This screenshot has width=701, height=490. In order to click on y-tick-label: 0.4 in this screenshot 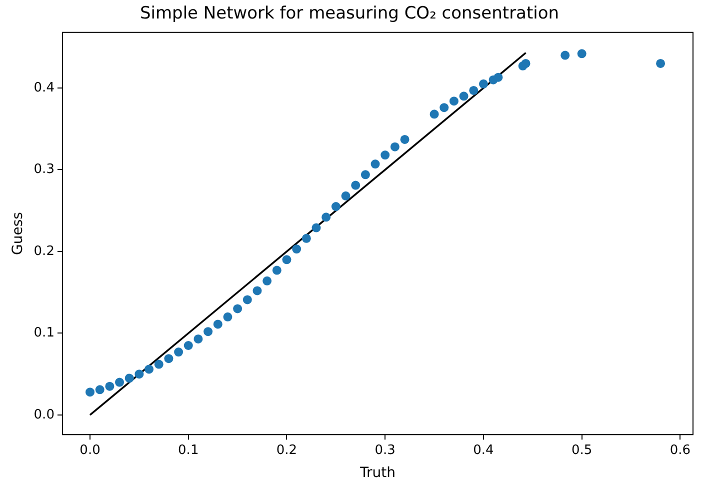, I will do `click(44, 88)`.